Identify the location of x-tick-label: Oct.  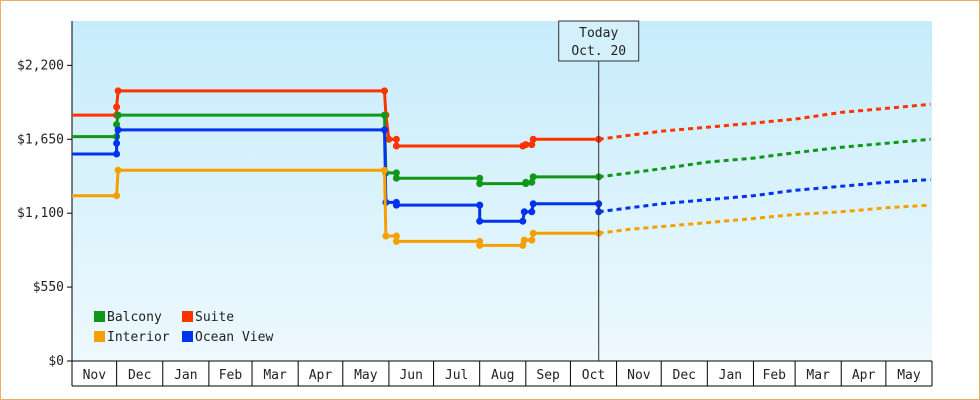
(593, 375).